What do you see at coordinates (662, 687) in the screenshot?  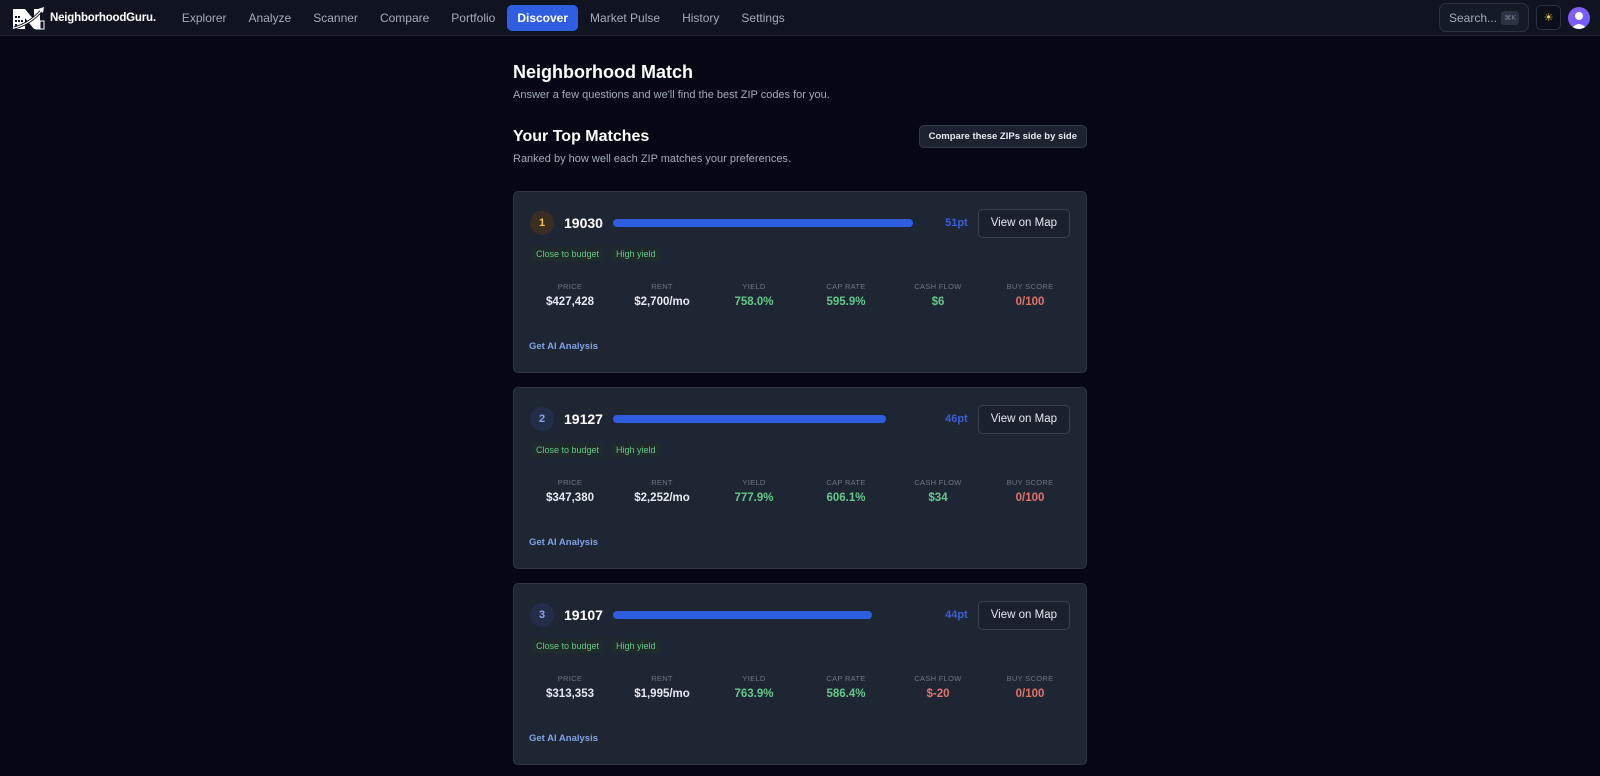 I see `metric-rent: RENT $1,995/mo` at bounding box center [662, 687].